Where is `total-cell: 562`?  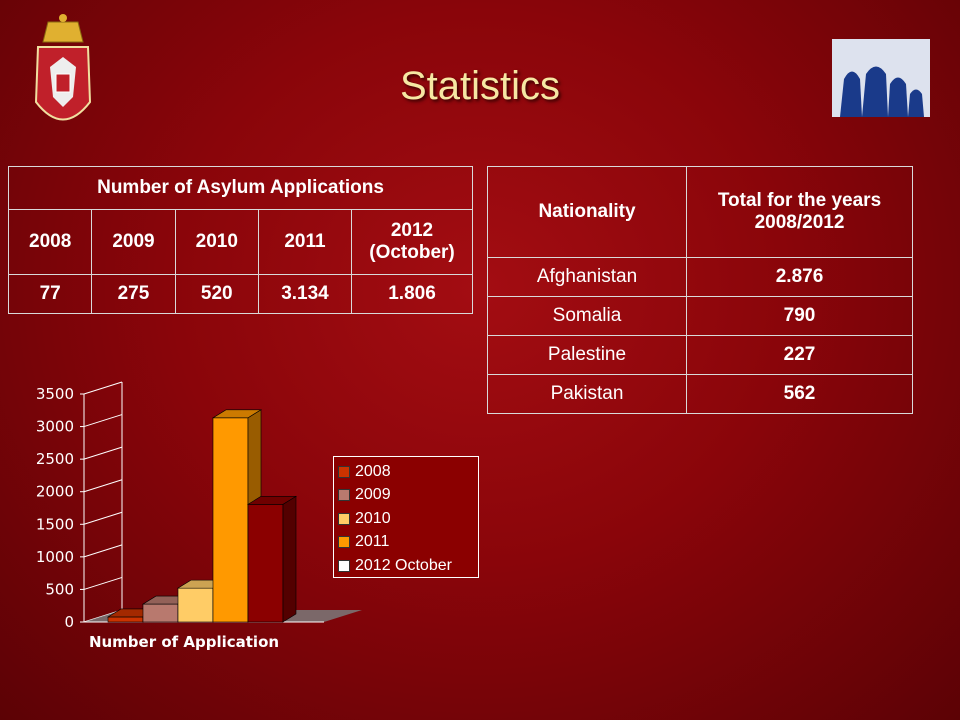 total-cell: 562 is located at coordinates (799, 394).